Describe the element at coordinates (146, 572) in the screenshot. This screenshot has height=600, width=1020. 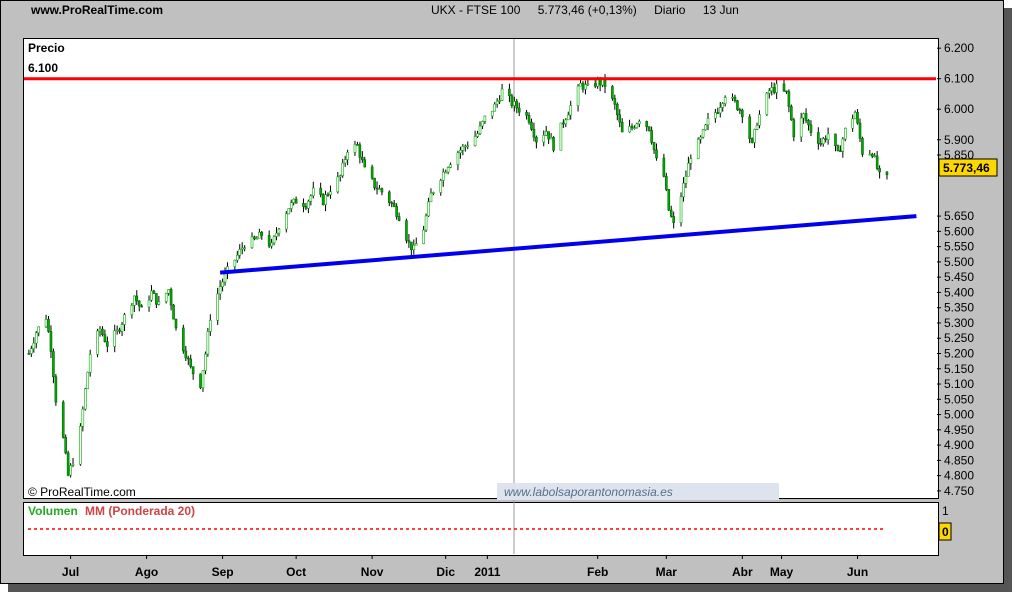
I see `x-tick-label: Ago` at that location.